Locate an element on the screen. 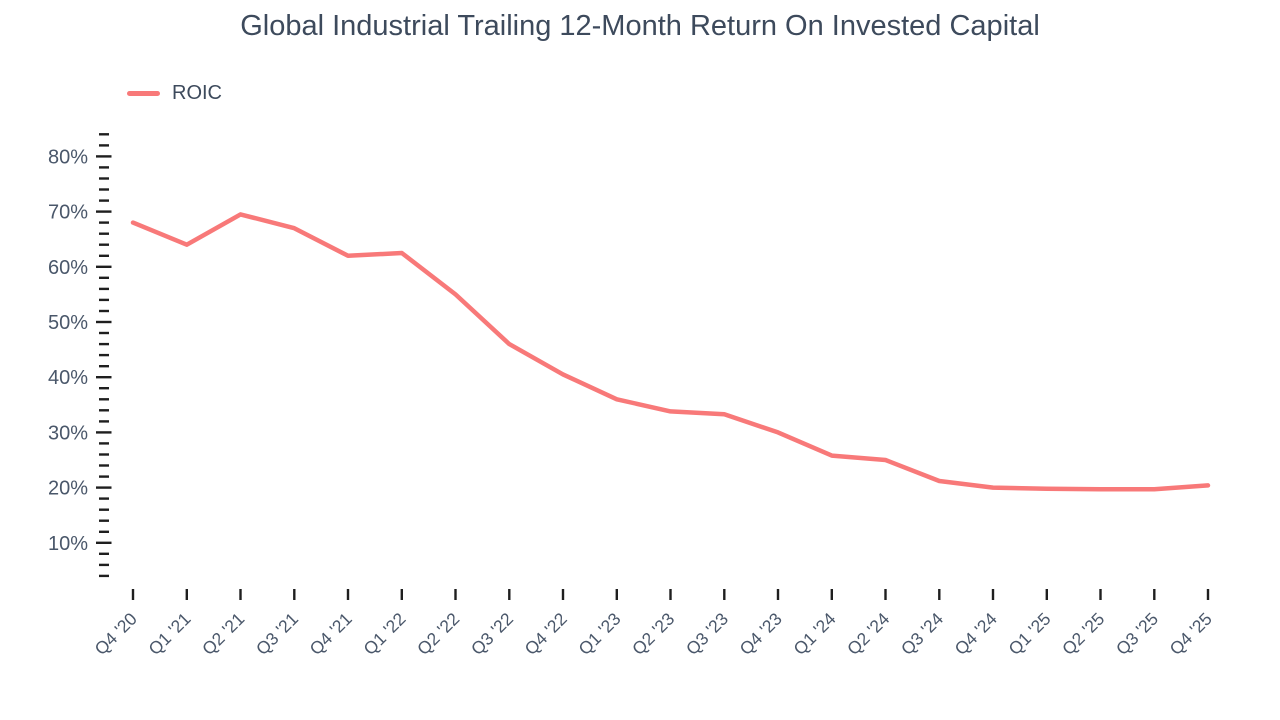 The height and width of the screenshot is (720, 1280). legend-line-swatch is located at coordinates (143, 93).